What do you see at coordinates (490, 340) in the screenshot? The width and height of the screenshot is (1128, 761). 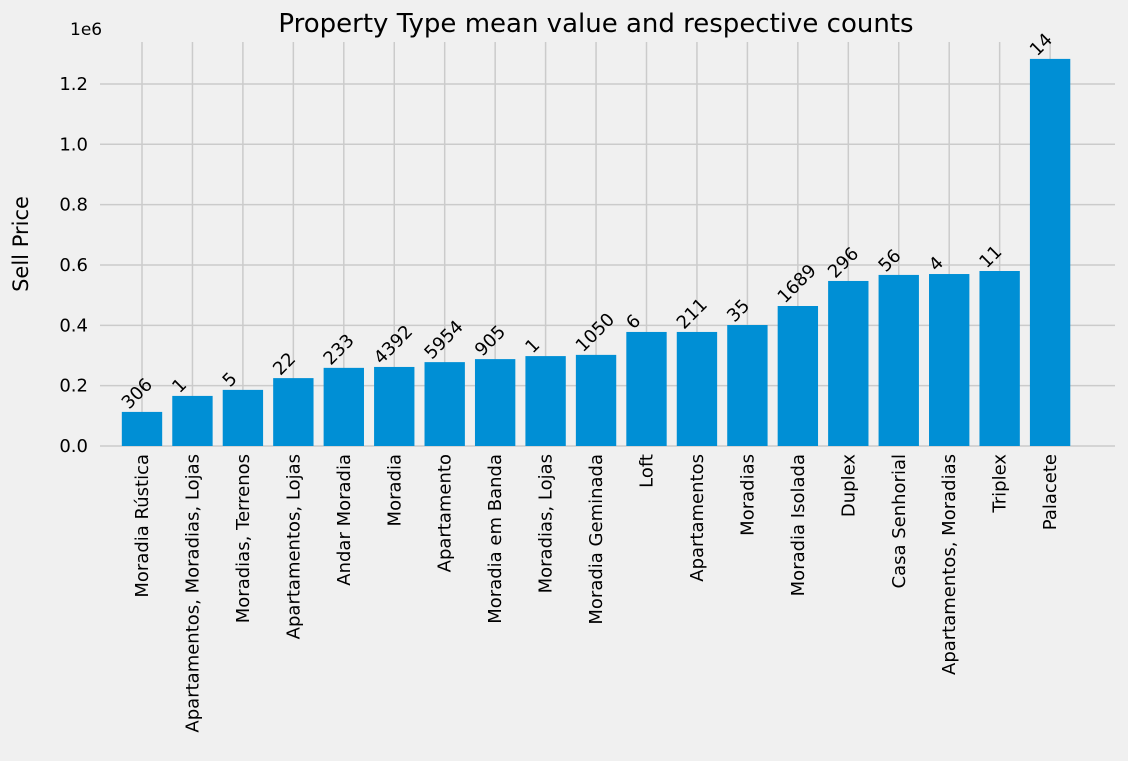 I see `count-label: 905` at bounding box center [490, 340].